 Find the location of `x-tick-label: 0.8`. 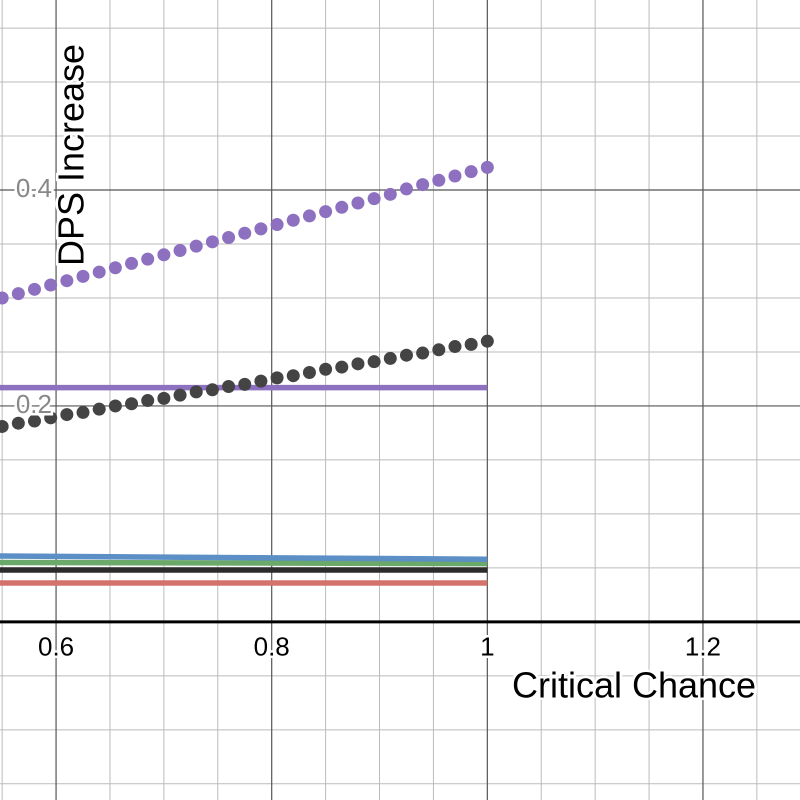

x-tick-label: 0.8 is located at coordinates (272, 647).